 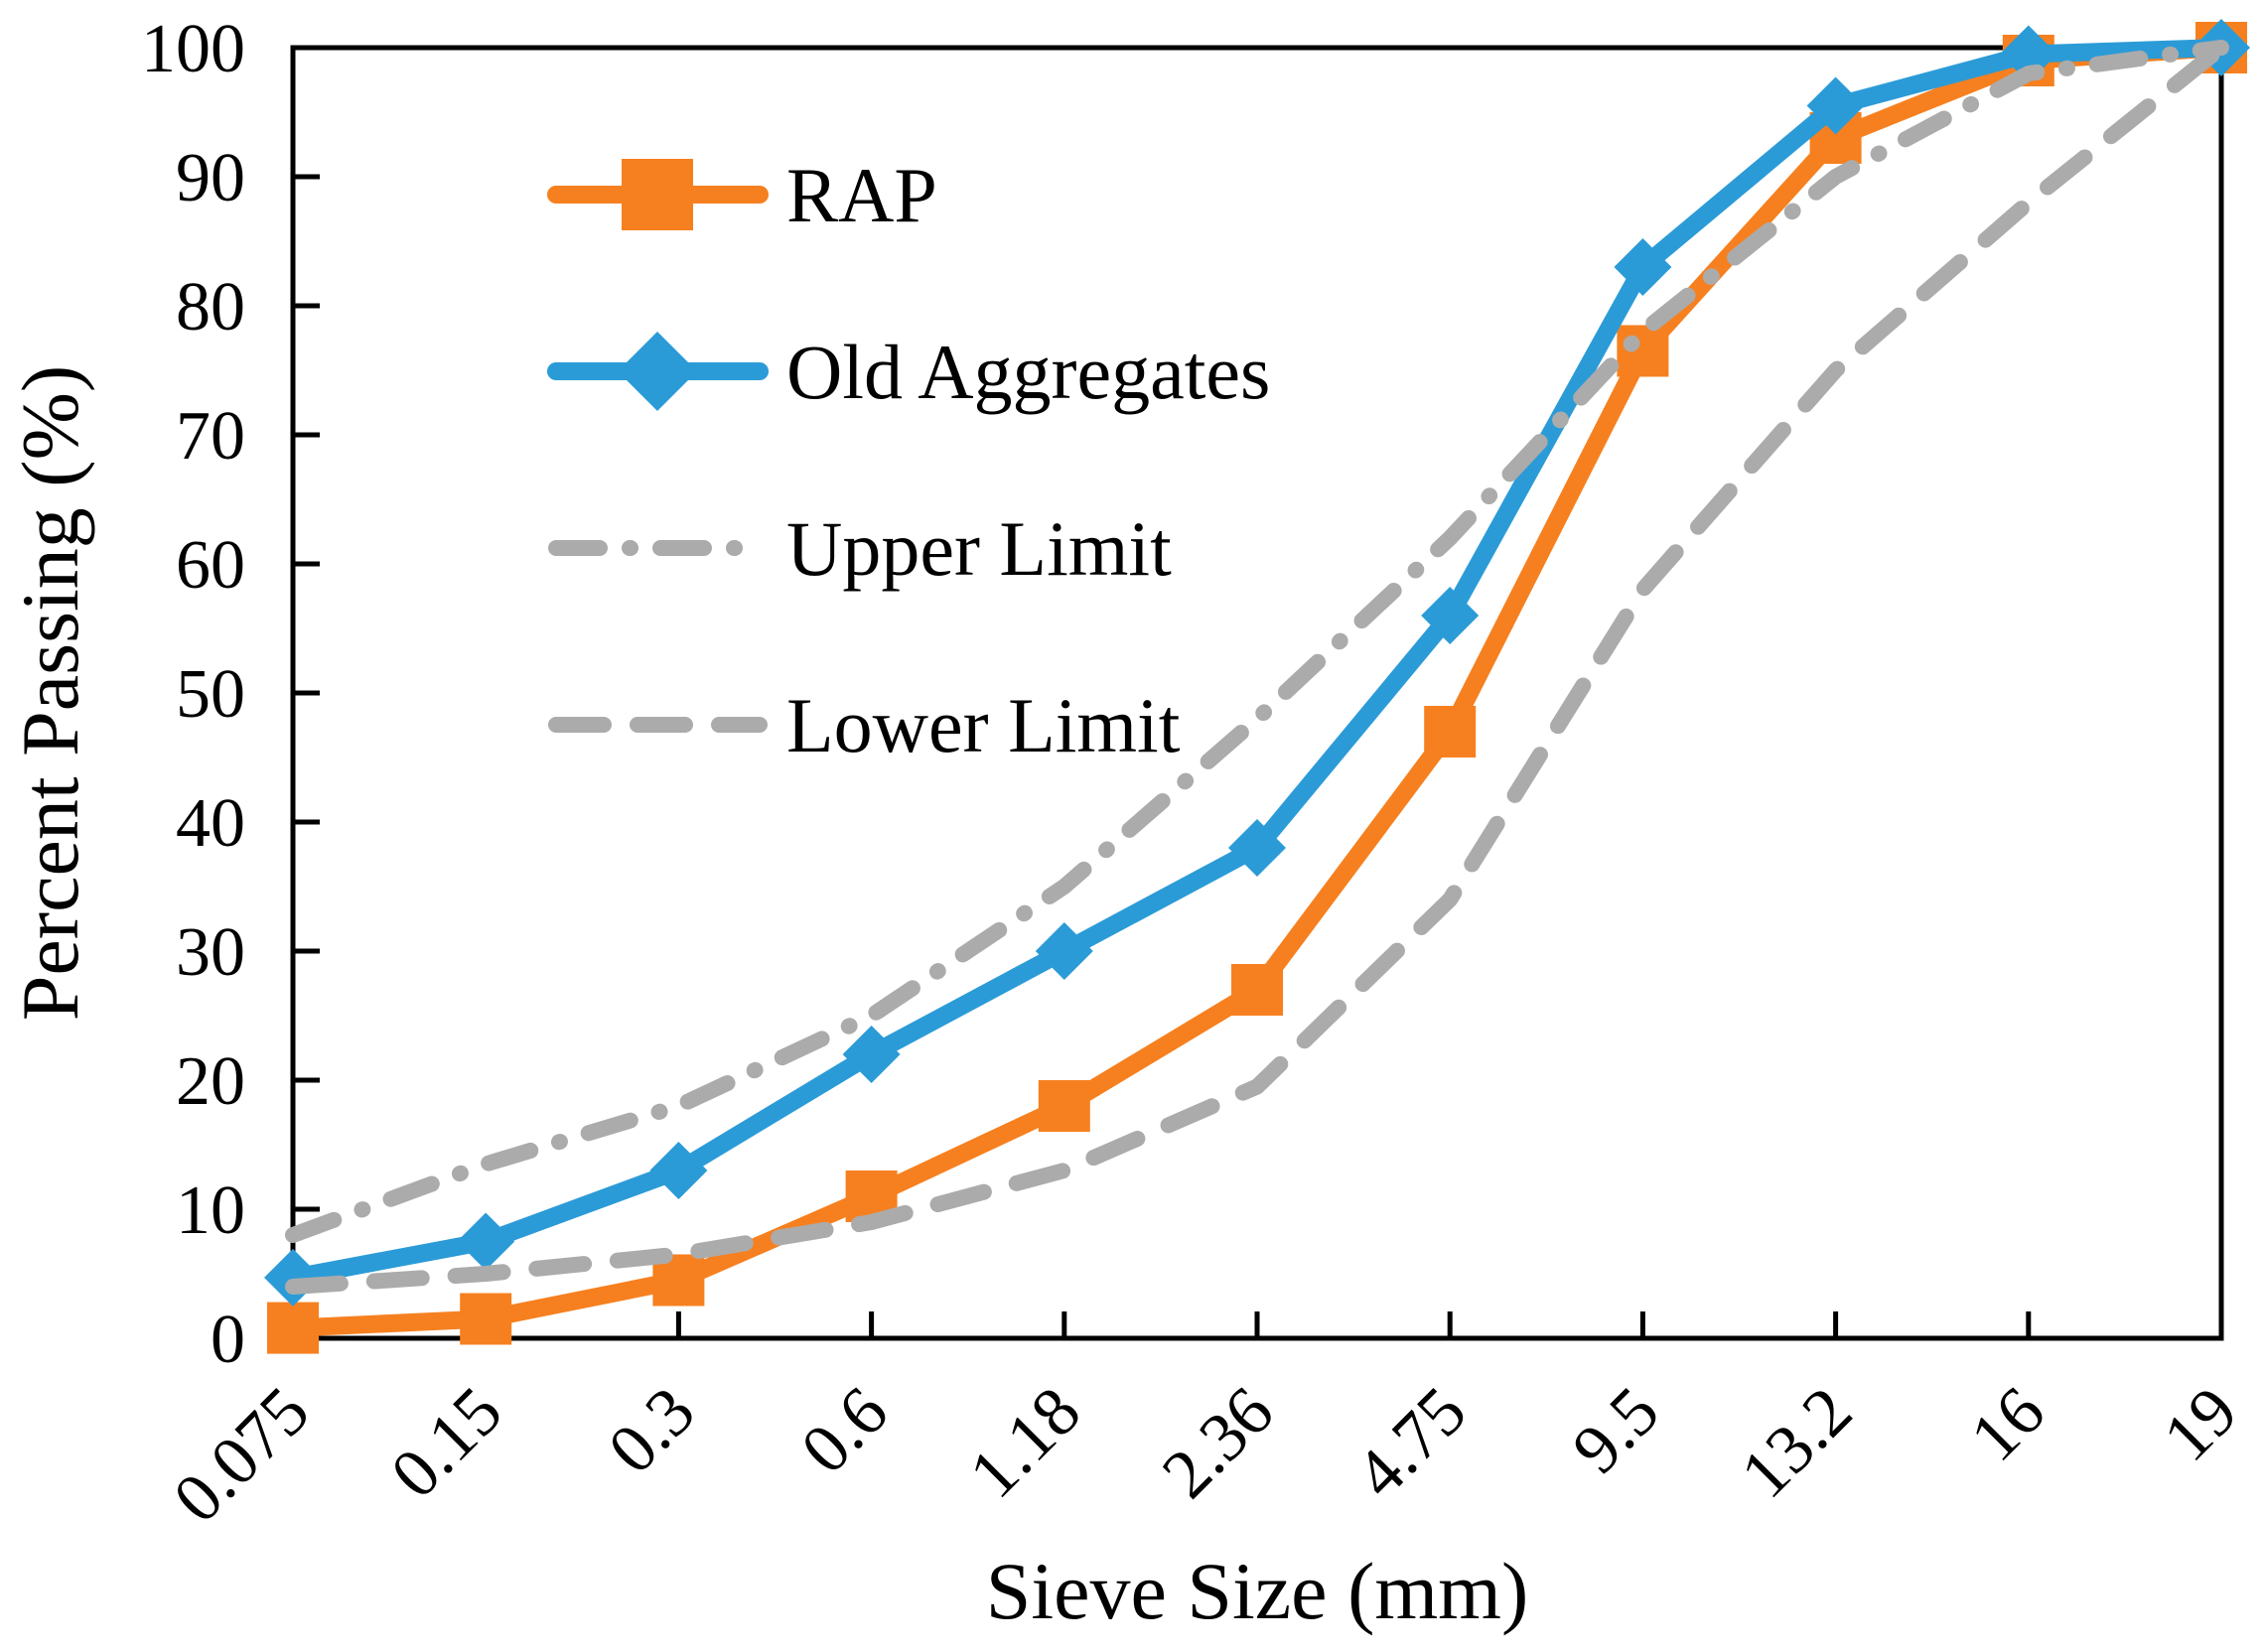 What do you see at coordinates (210, 1082) in the screenshot?
I see `y-tick-label: 20` at bounding box center [210, 1082].